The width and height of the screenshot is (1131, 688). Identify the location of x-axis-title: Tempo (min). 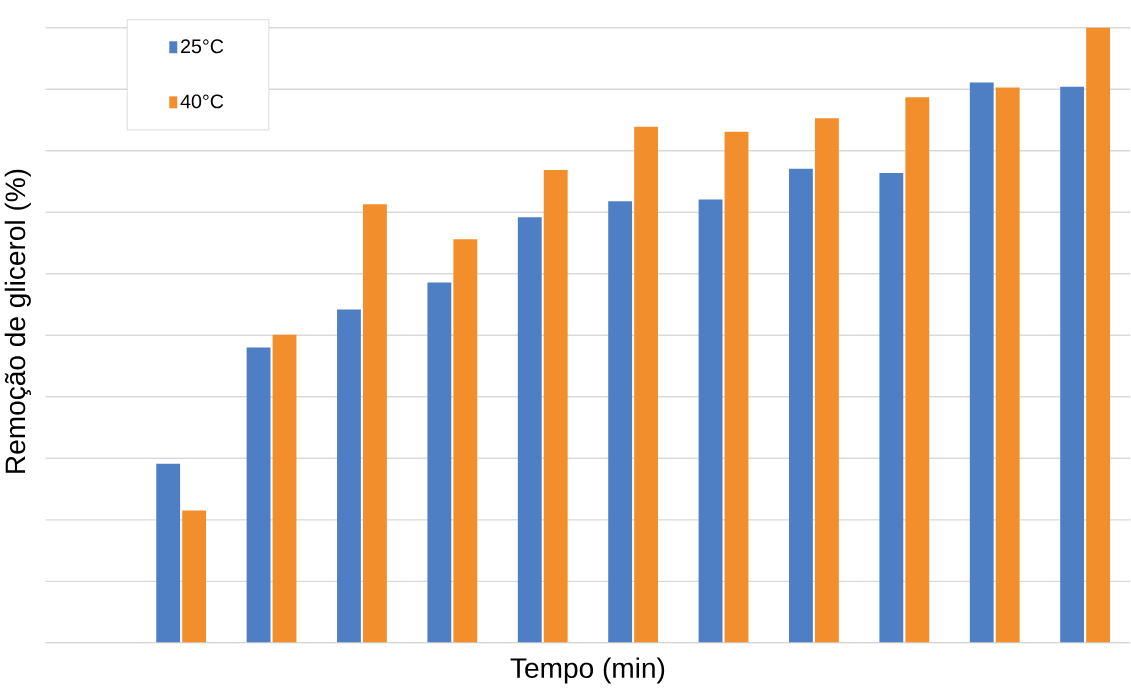
(587, 670).